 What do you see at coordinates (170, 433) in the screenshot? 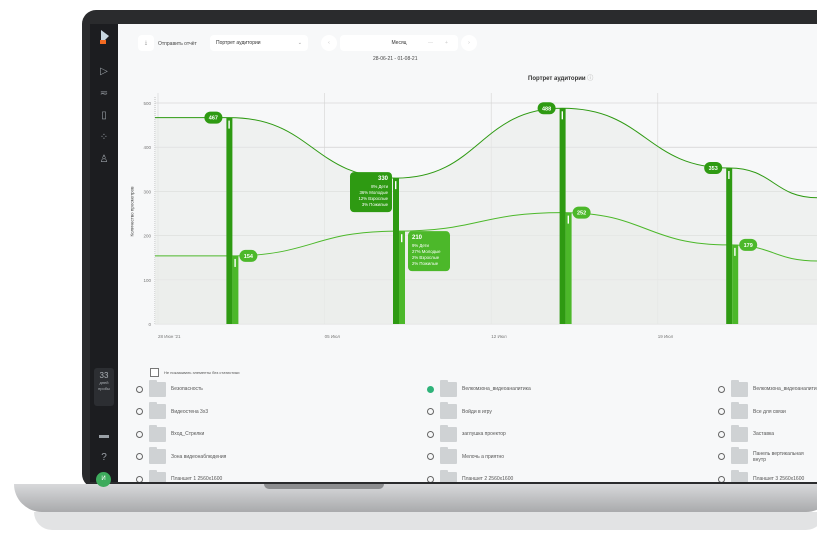
I see `list-item: Вход_Стрелки` at bounding box center [170, 433].